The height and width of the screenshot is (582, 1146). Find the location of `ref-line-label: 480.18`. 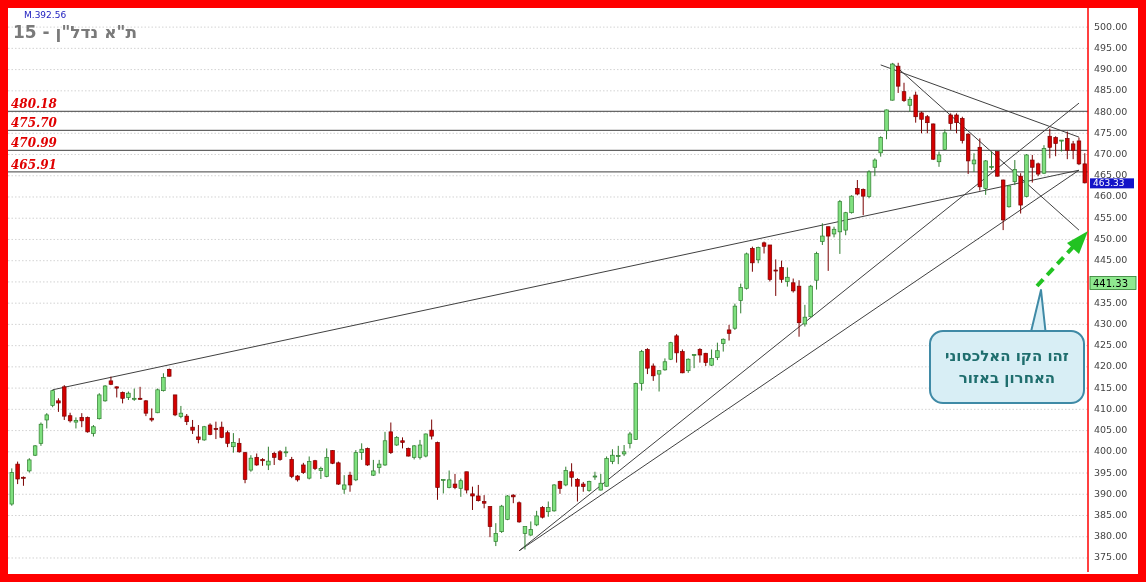

ref-line-label: 480.18 is located at coordinates (34, 104).